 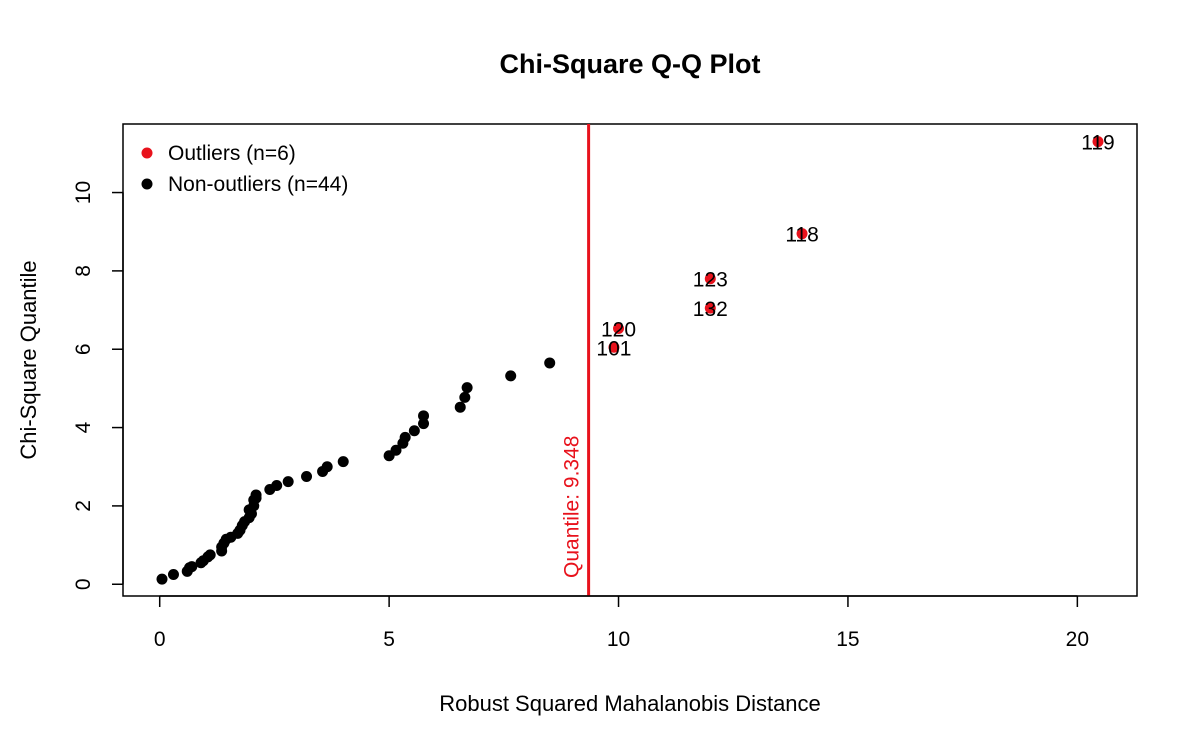 I want to click on point-label: 119, so click(x=1097, y=143).